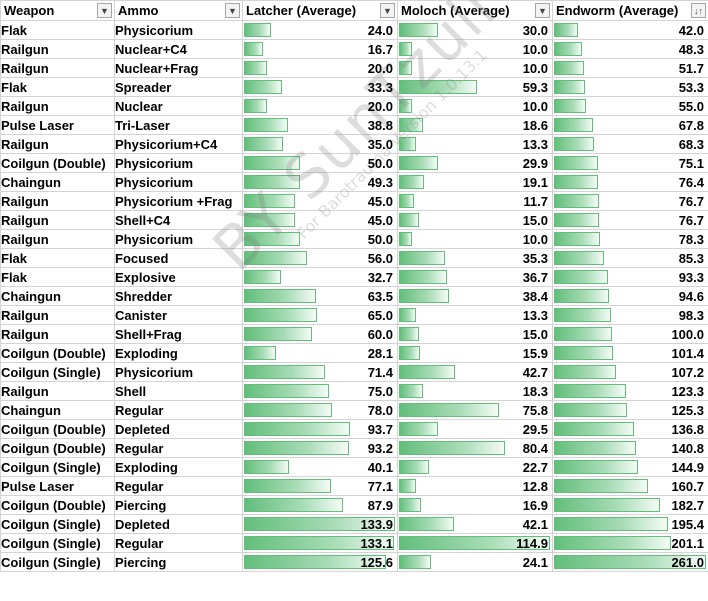  I want to click on table-row: Railgun Shell+Frag 60.0 15.0 100.0, so click(354, 334).